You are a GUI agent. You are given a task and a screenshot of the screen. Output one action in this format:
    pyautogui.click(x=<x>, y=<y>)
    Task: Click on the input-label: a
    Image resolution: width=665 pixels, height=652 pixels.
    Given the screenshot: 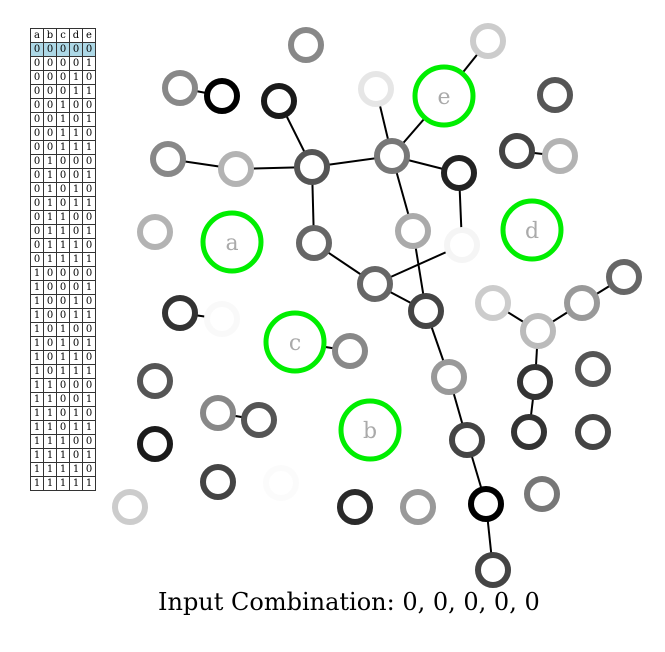 What is the action you would take?
    pyautogui.click(x=231, y=243)
    